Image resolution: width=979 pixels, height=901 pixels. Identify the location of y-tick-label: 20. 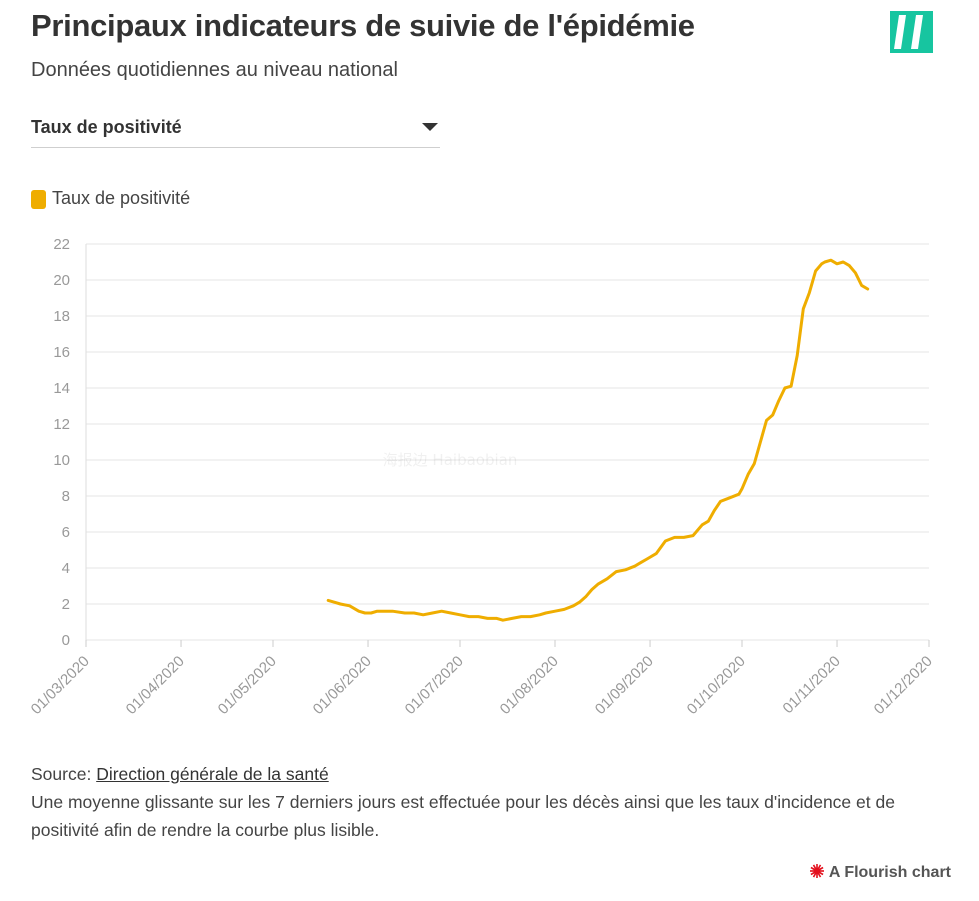
(61, 280).